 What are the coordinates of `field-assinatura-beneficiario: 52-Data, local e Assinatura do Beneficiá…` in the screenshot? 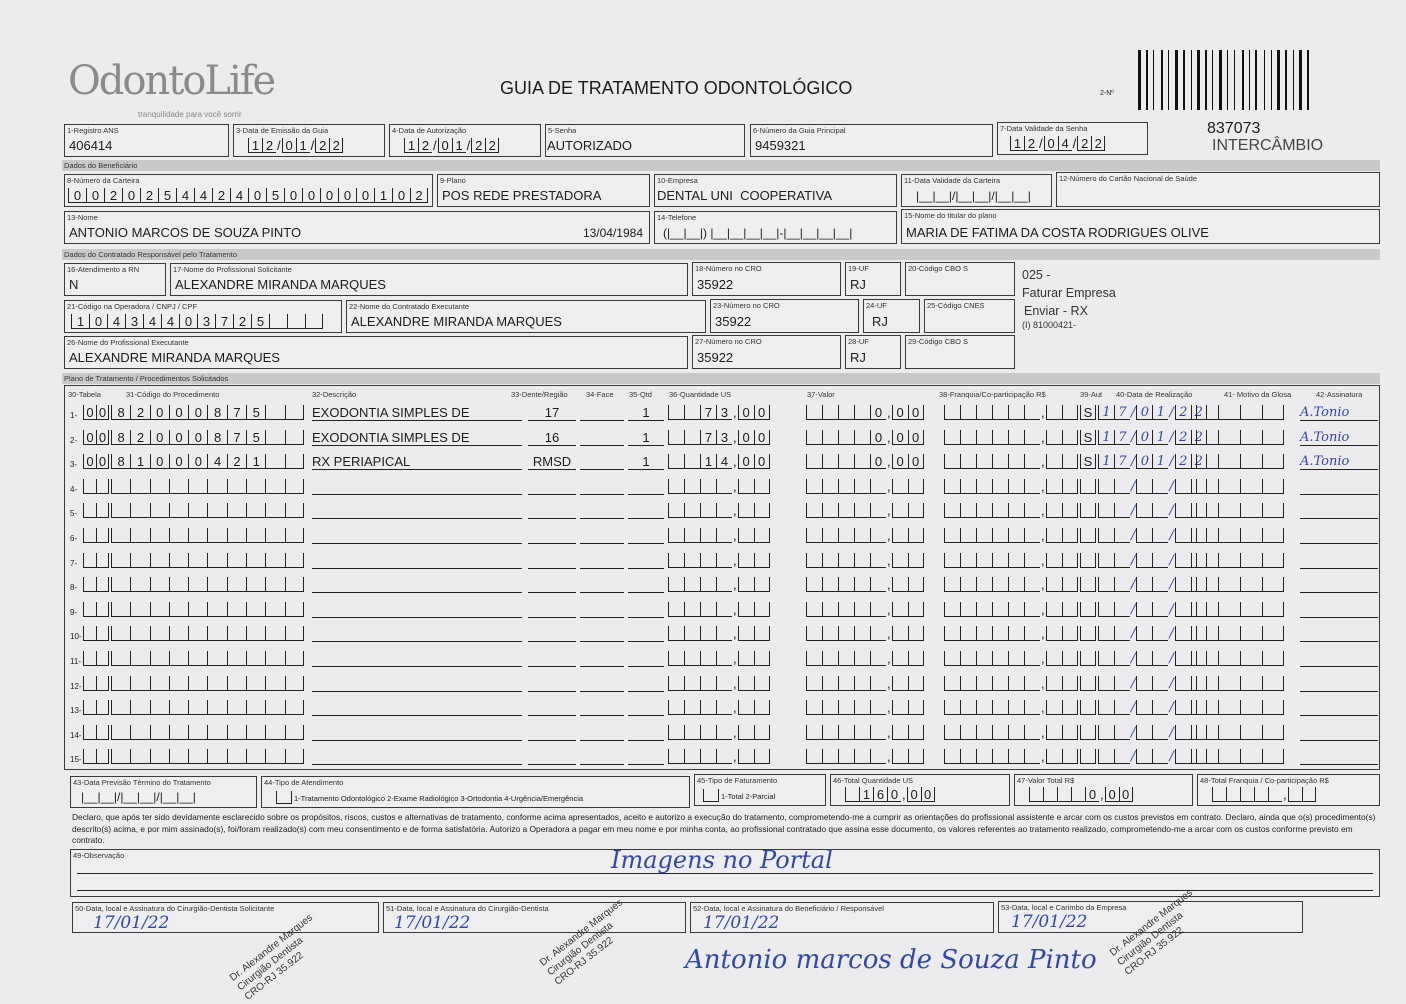 It's located at (842, 917).